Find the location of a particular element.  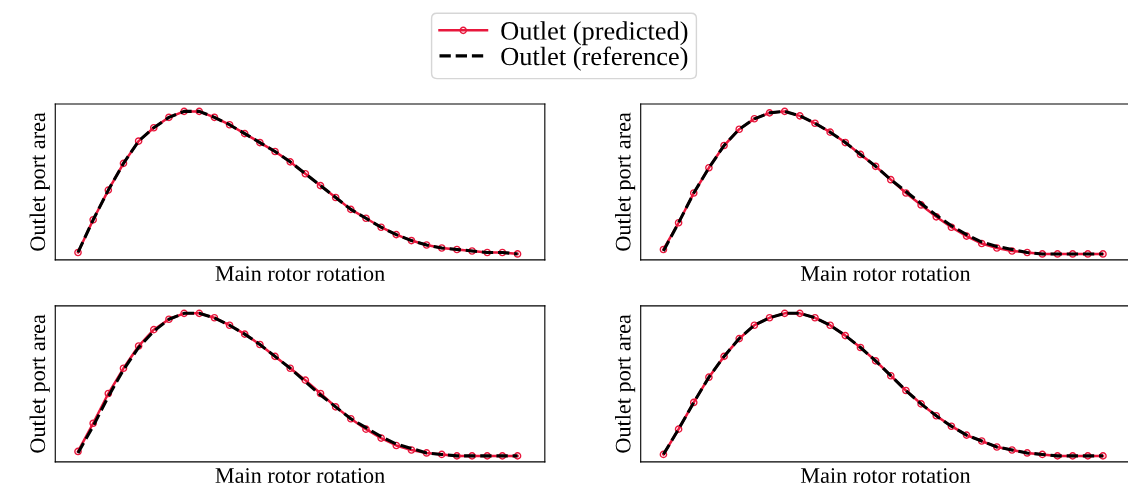

legend-label: Outlet (reference) is located at coordinates (594, 58).